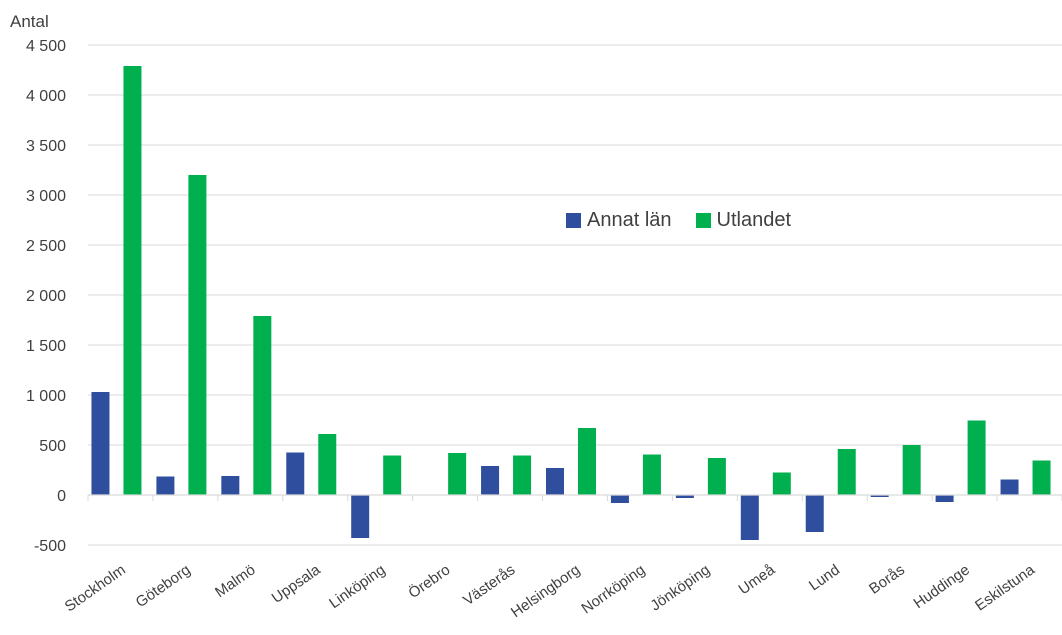 This screenshot has height=635, width=1062. Describe the element at coordinates (46, 96) in the screenshot. I see `y-tick-label: 4 000` at that location.